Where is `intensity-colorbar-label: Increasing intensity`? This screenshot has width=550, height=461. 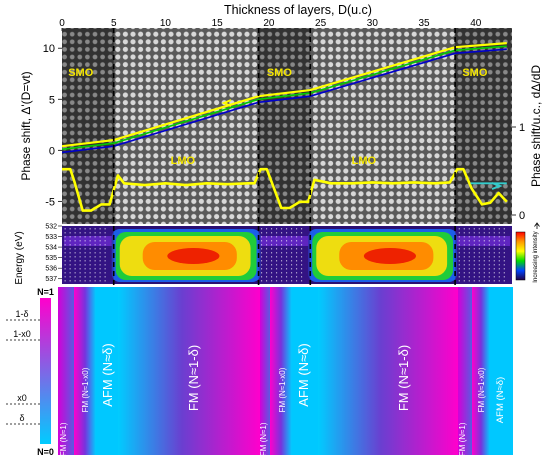
intensity-colorbar-label: Increasing intensity is located at coordinates (536, 256).